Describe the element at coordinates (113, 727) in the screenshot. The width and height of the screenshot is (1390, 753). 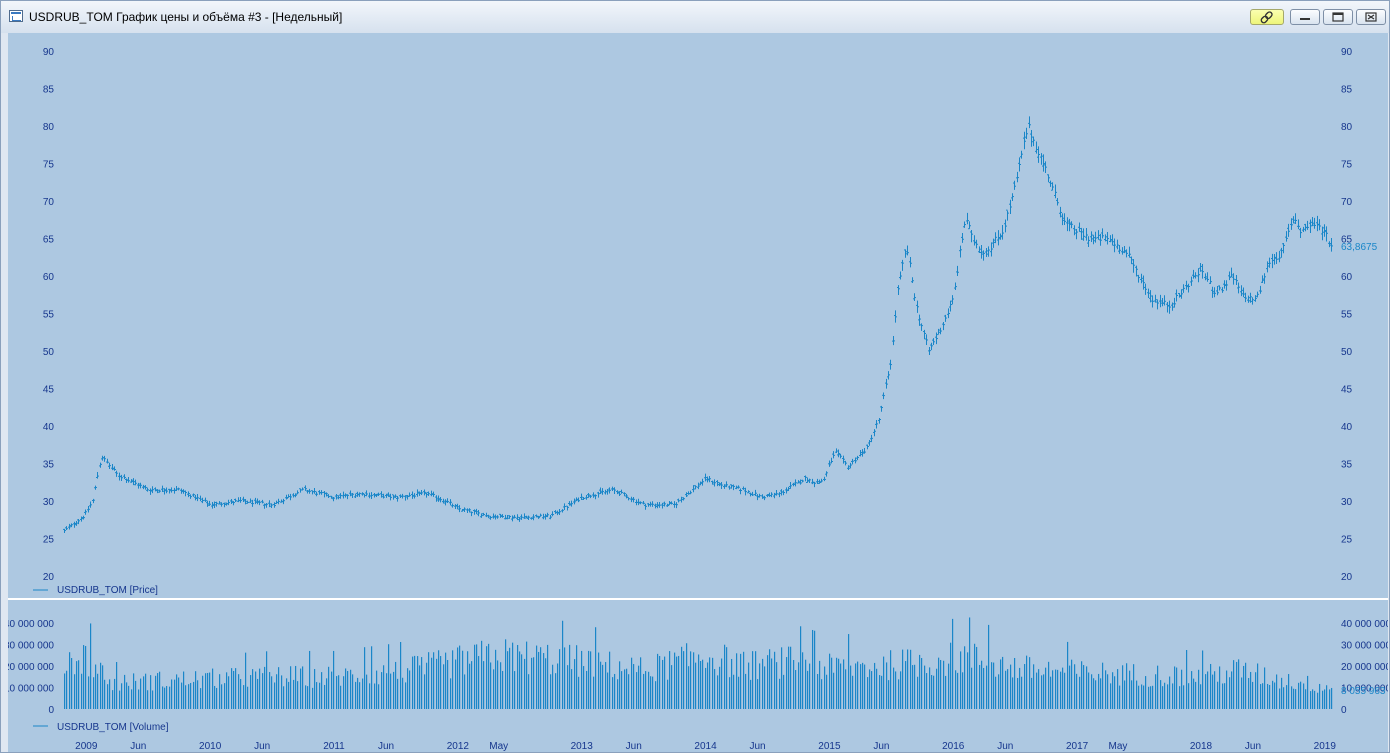
I see `volume-legend: USDRUB_TOM [Volume]` at that location.